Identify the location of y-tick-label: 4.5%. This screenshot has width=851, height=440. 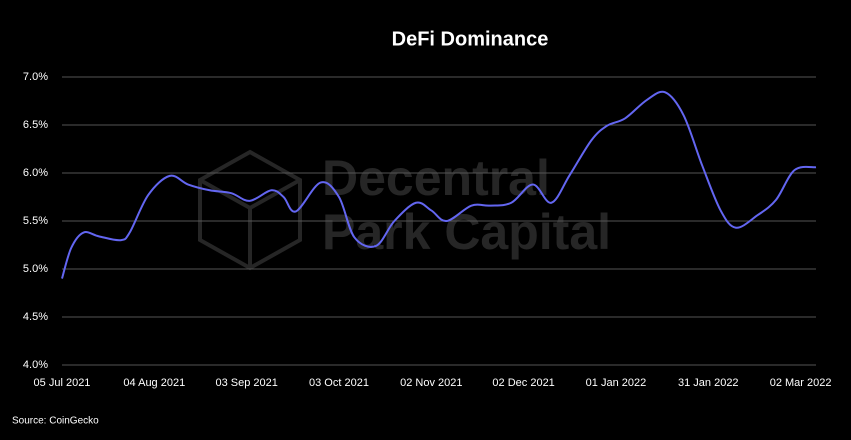
(35, 317).